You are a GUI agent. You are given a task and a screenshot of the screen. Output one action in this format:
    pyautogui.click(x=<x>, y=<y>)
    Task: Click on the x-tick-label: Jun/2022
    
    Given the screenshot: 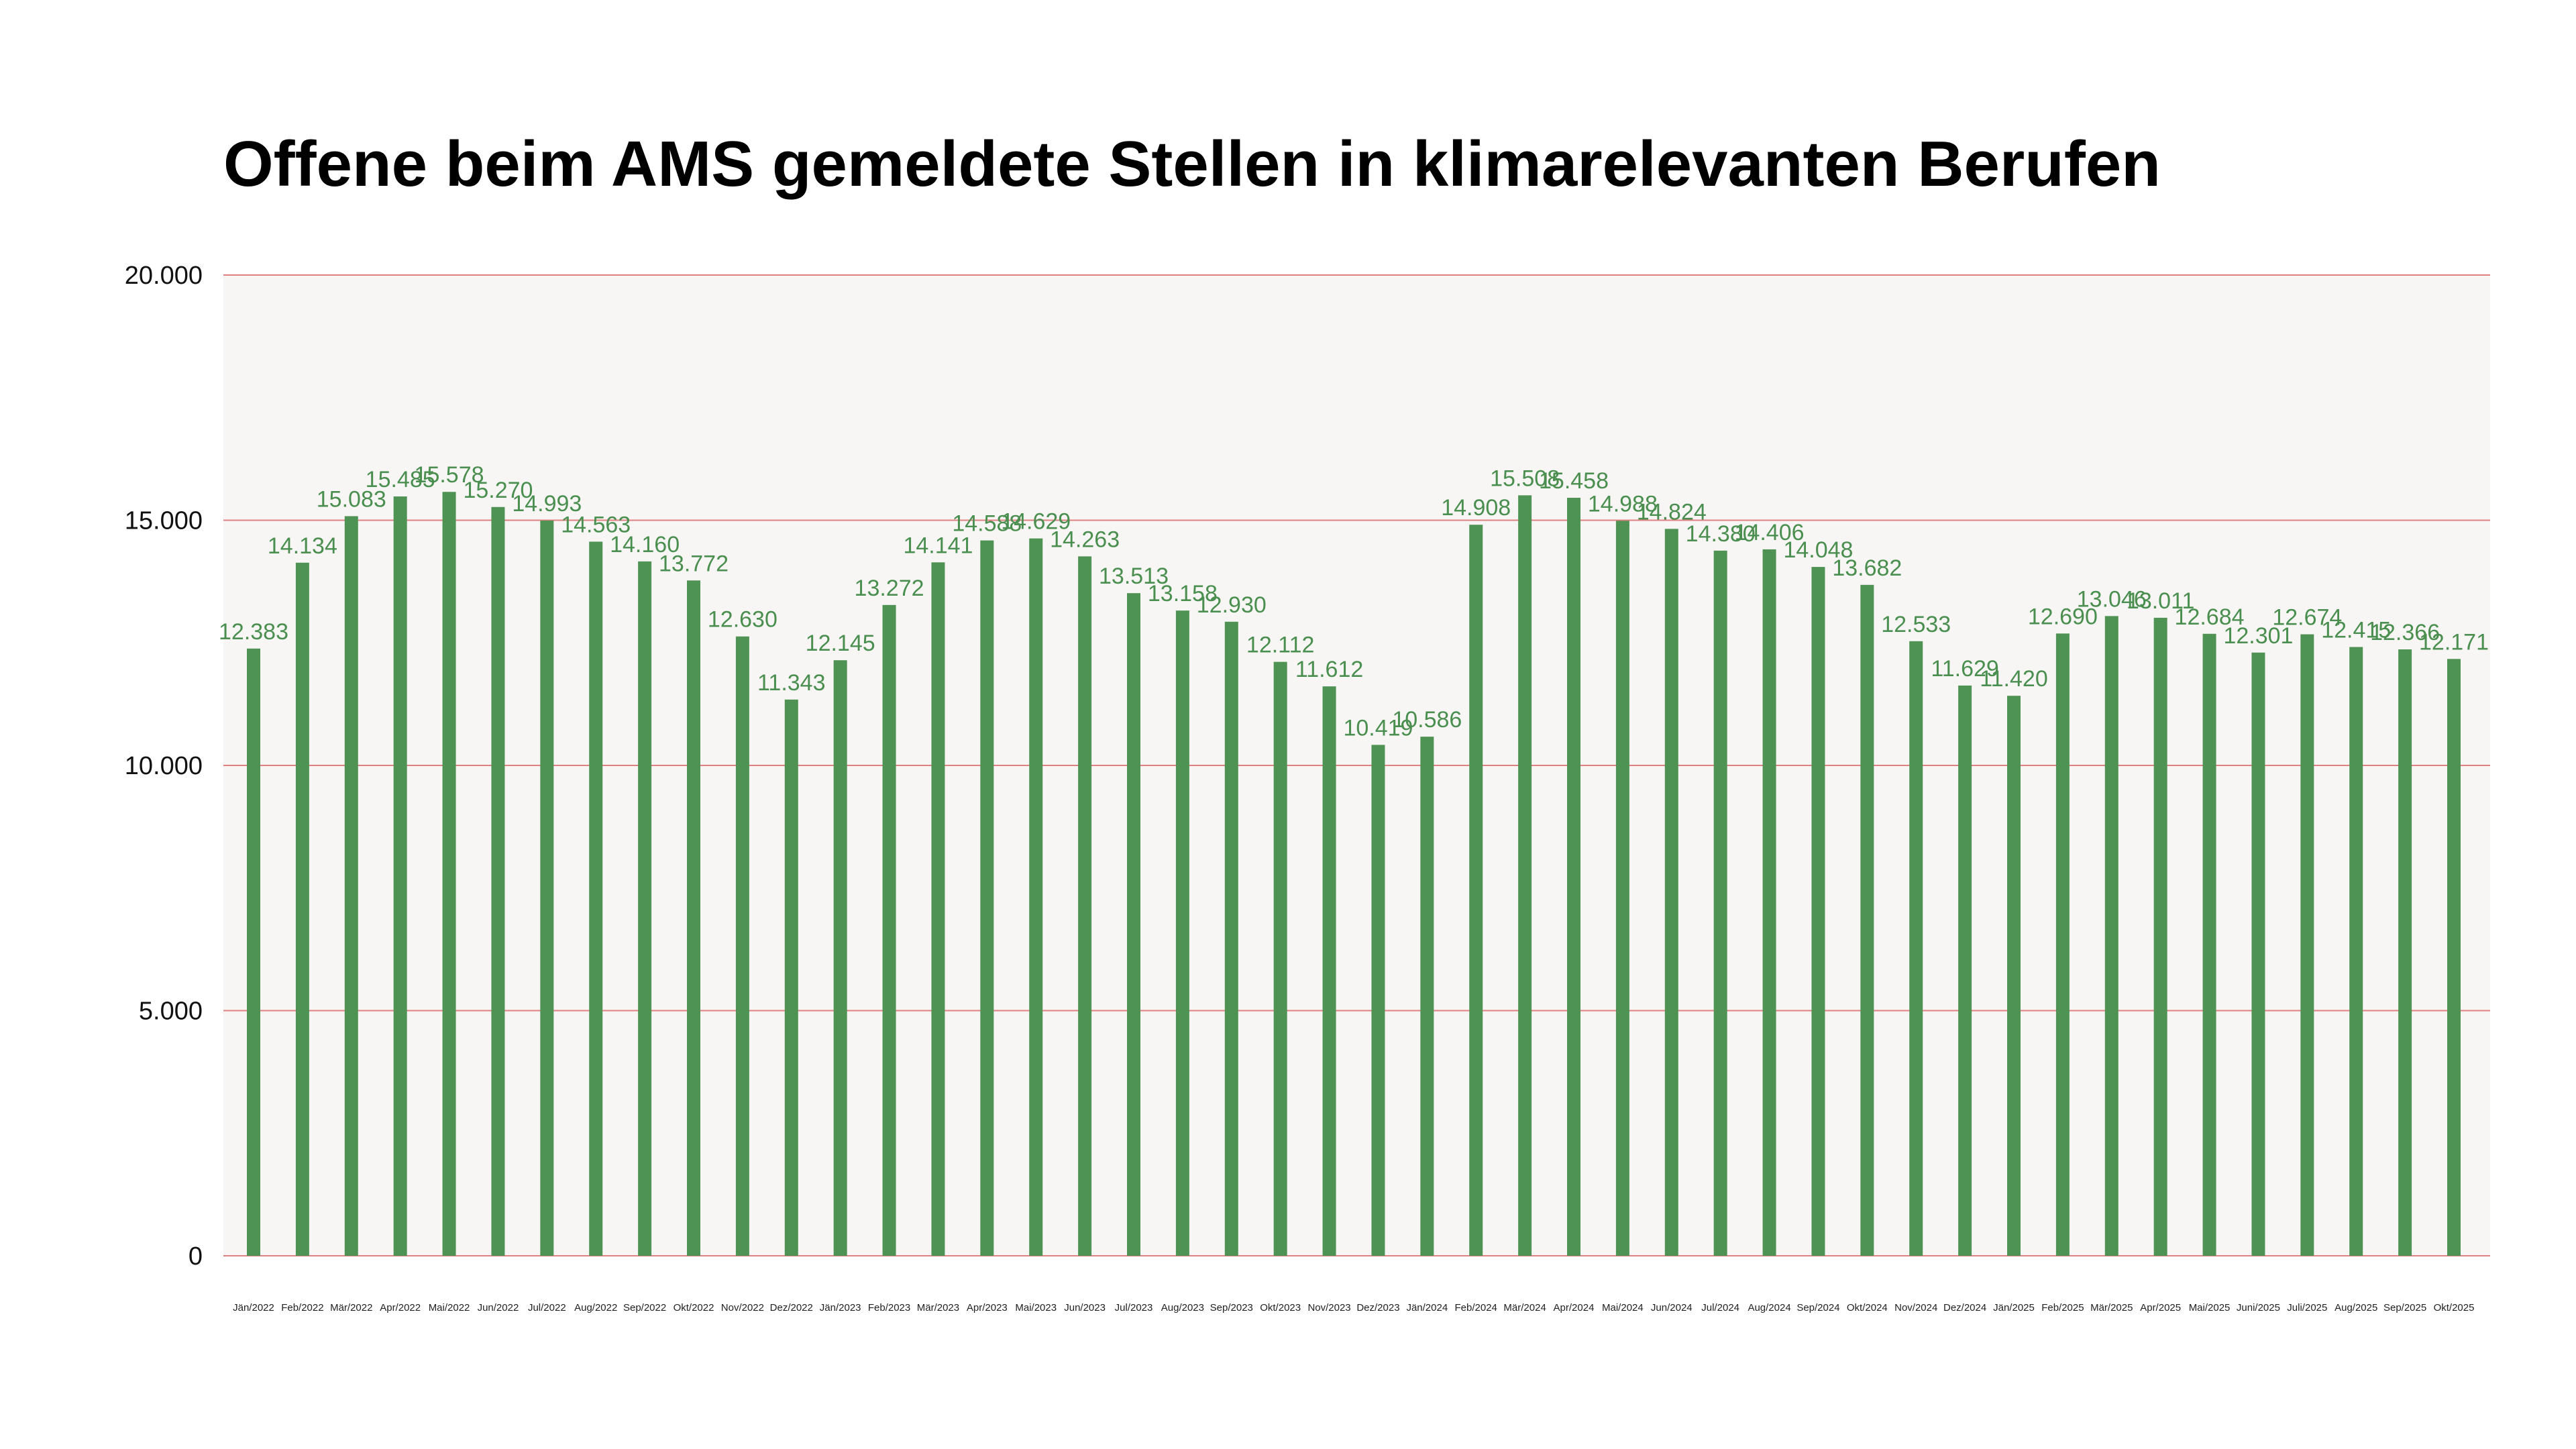 What is the action you would take?
    pyautogui.click(x=498, y=1307)
    